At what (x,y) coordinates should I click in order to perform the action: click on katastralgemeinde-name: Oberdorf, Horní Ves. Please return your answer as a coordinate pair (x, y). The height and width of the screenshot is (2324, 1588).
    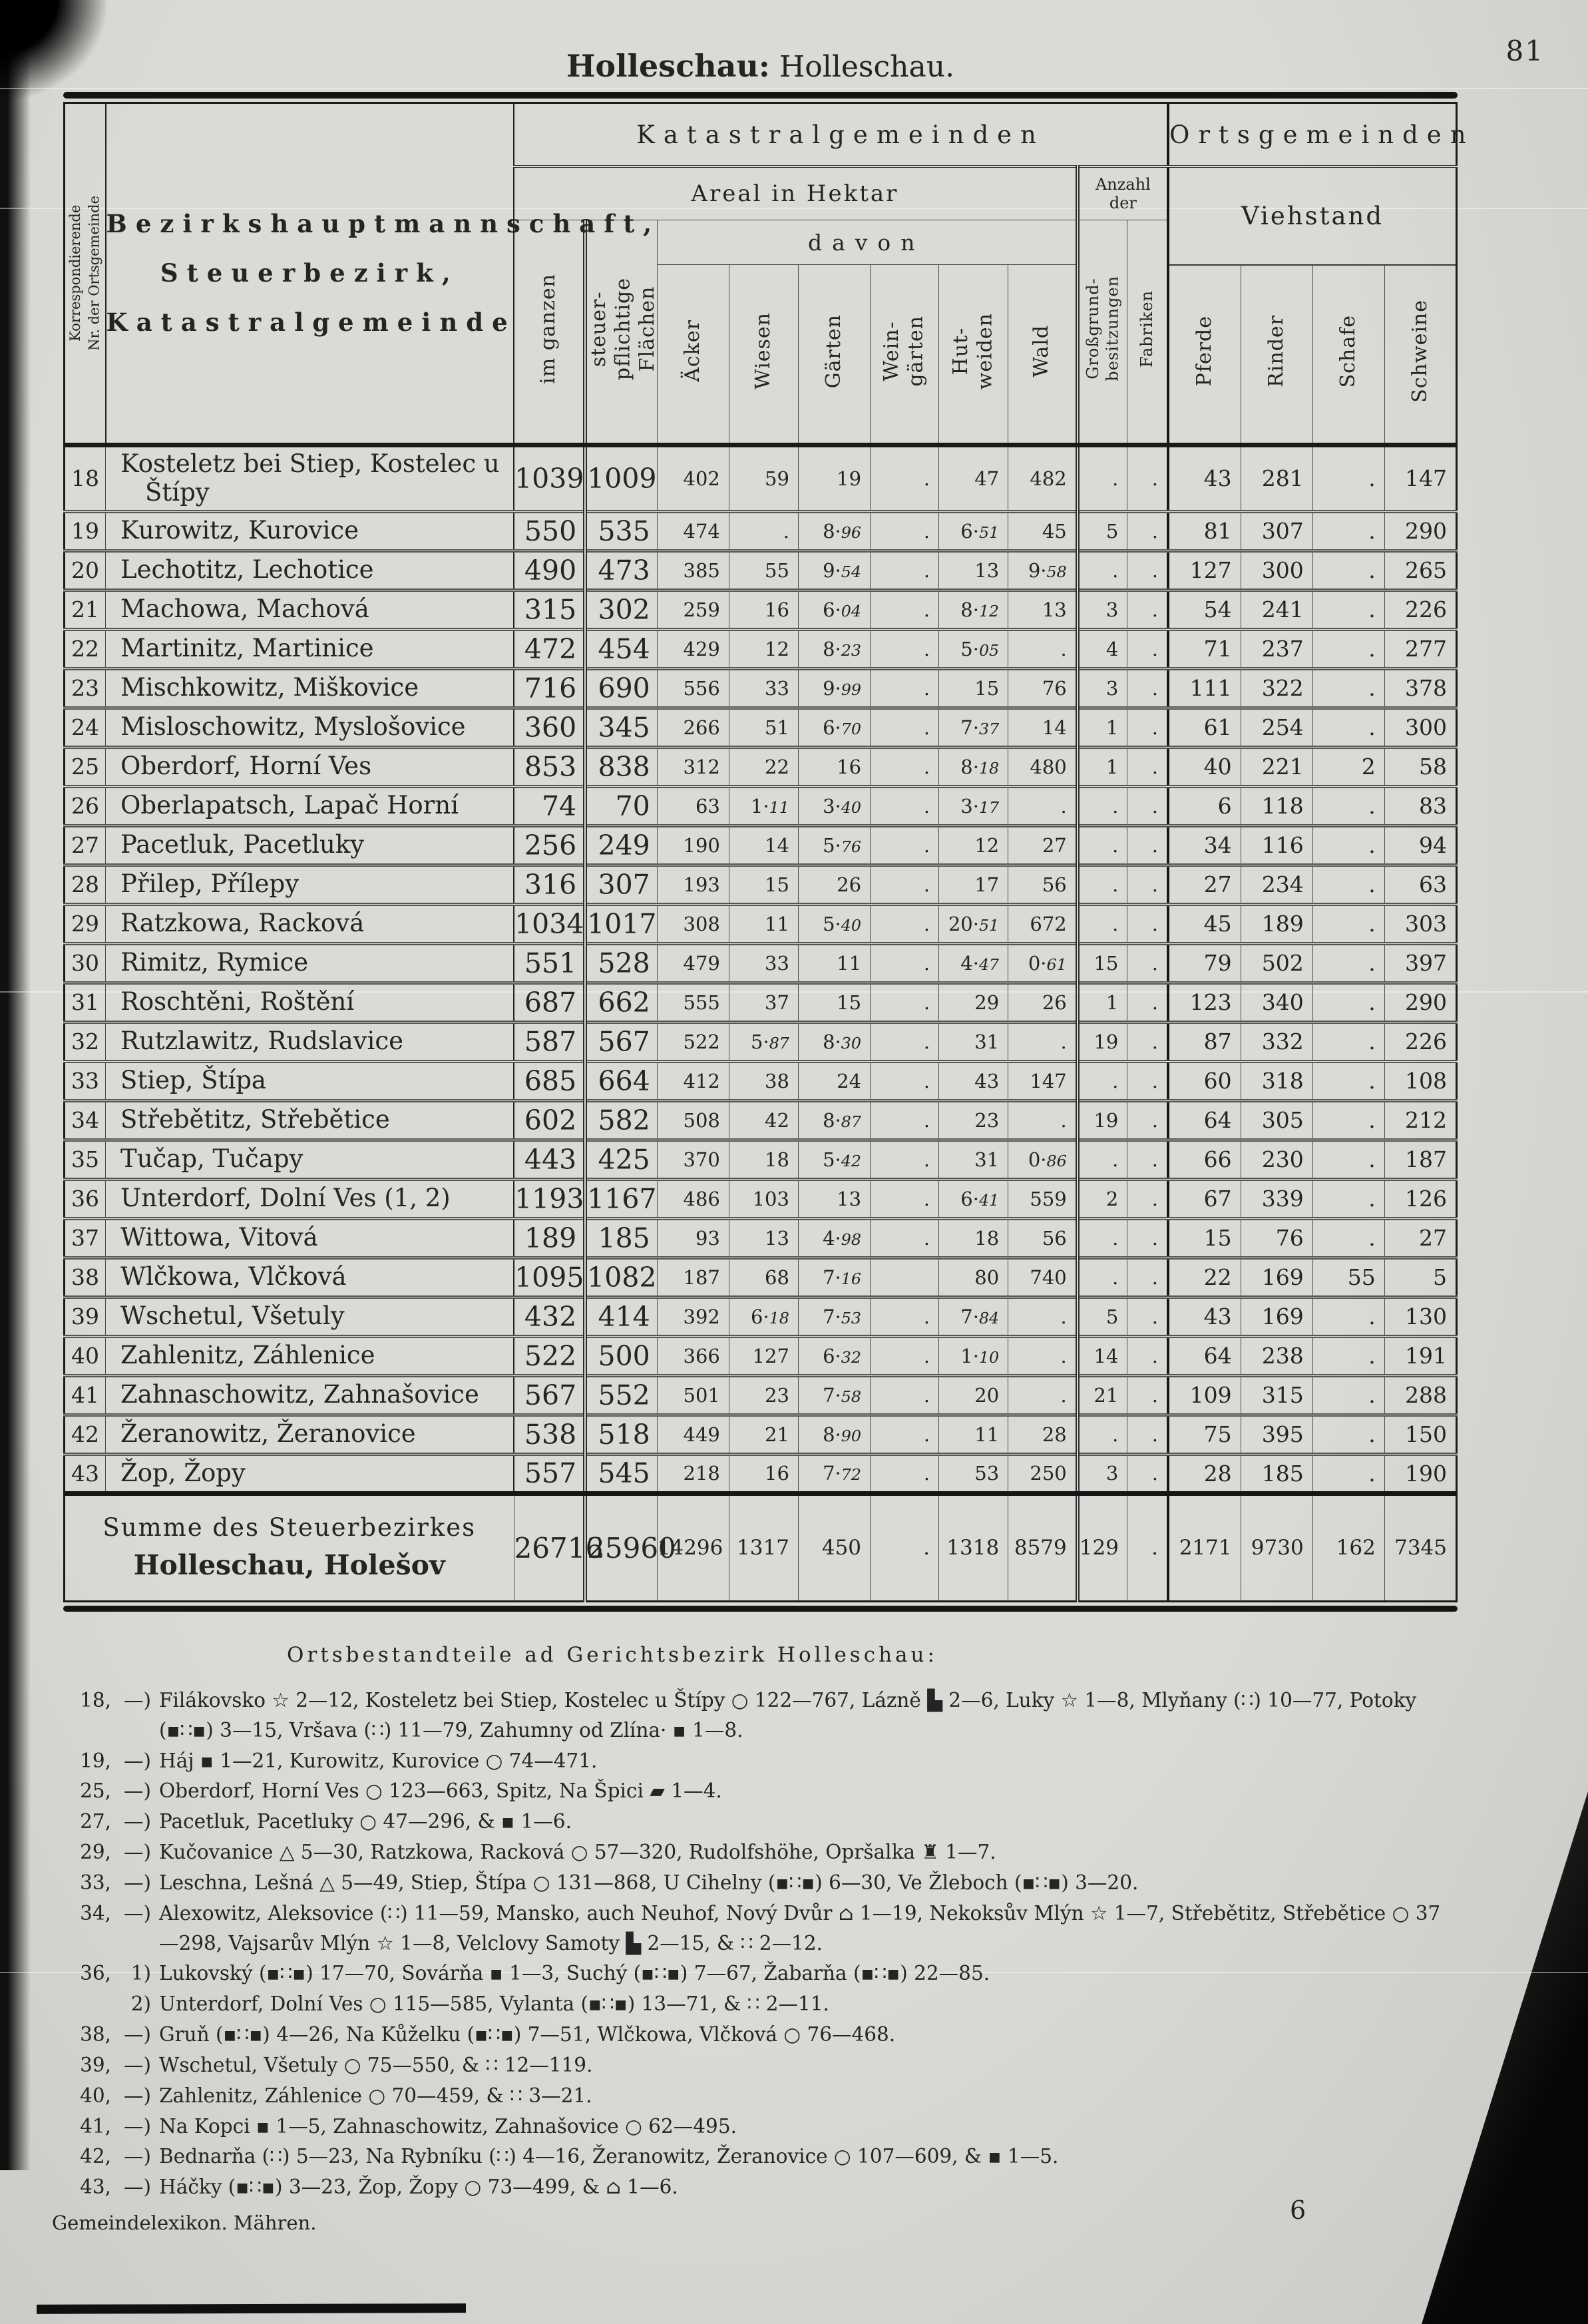
    Looking at the image, I should click on (310, 767).